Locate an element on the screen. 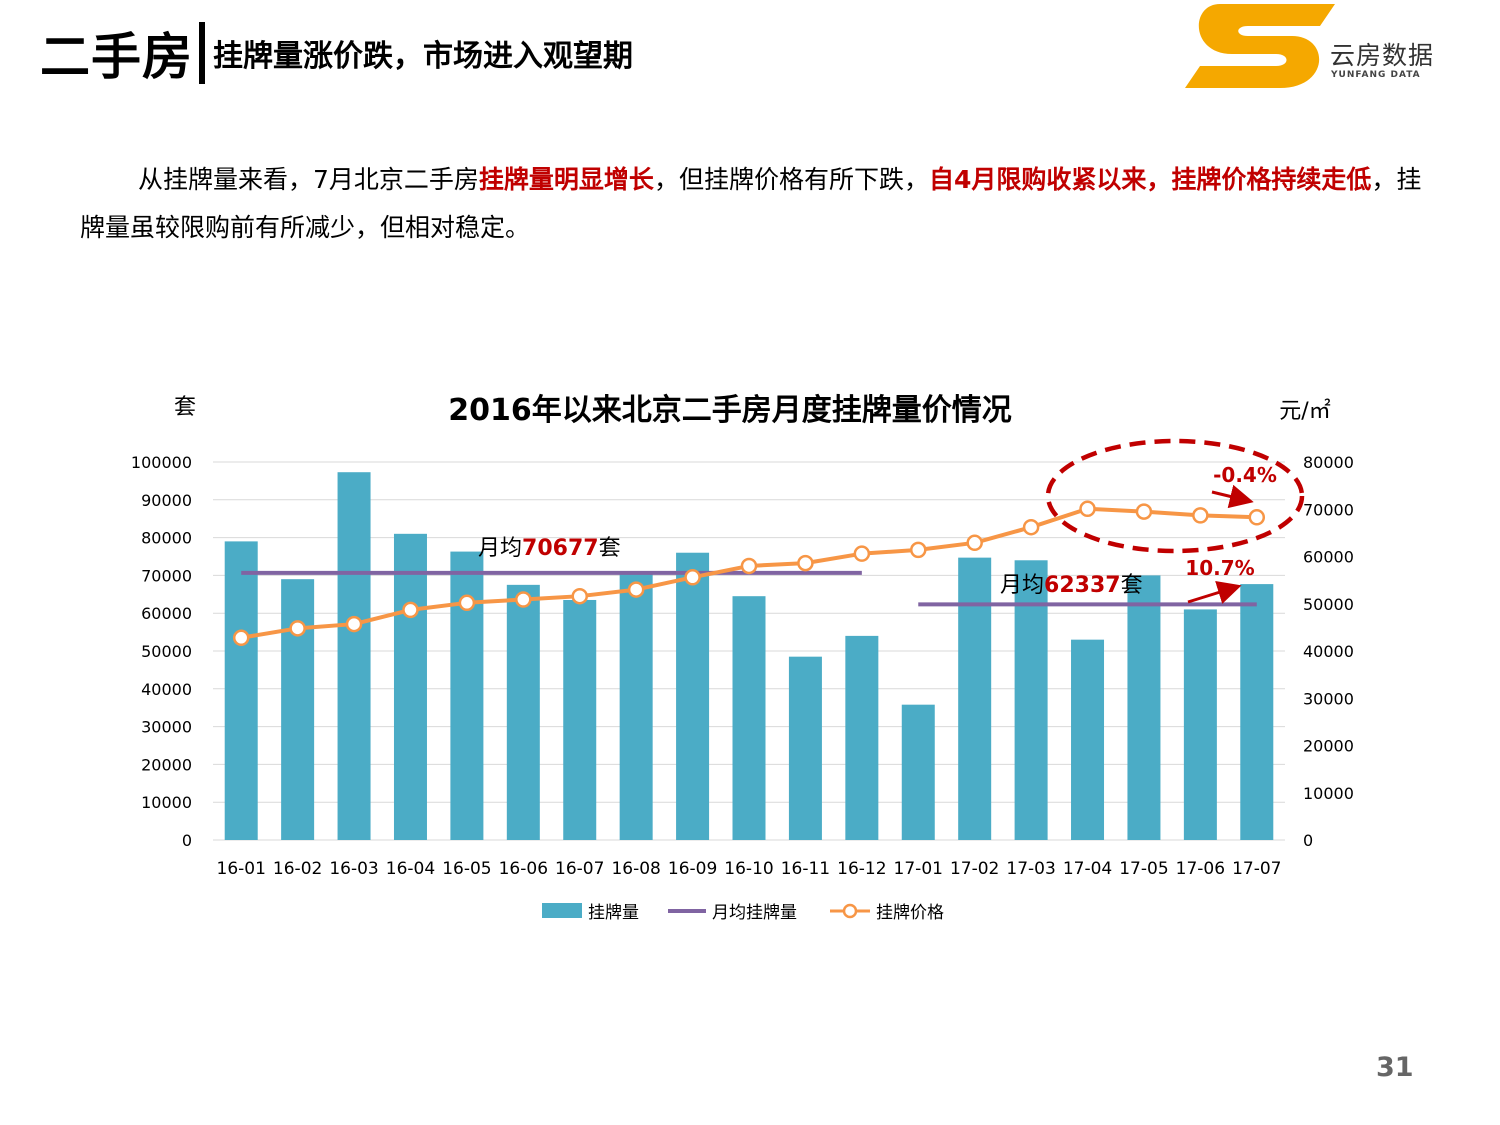  left-tick-label: 20000 is located at coordinates (166, 764).